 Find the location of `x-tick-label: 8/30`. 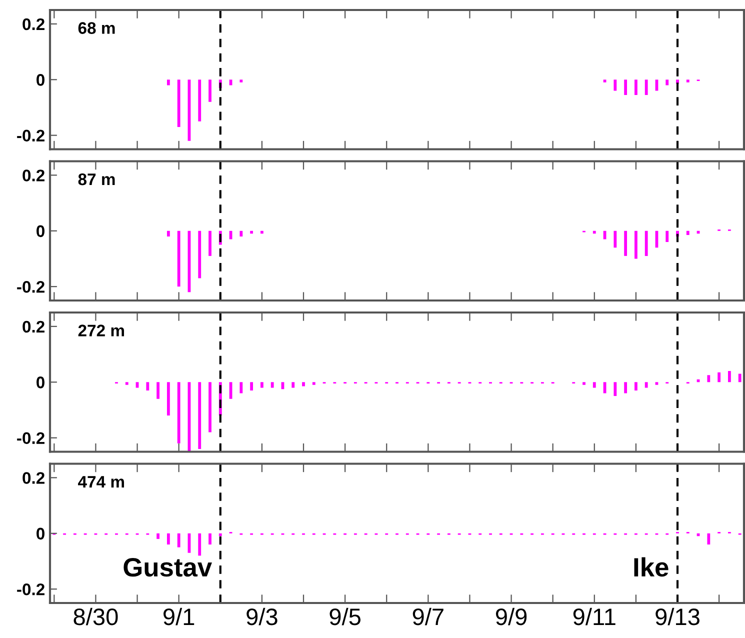

x-tick-label: 8/30 is located at coordinates (96, 617).